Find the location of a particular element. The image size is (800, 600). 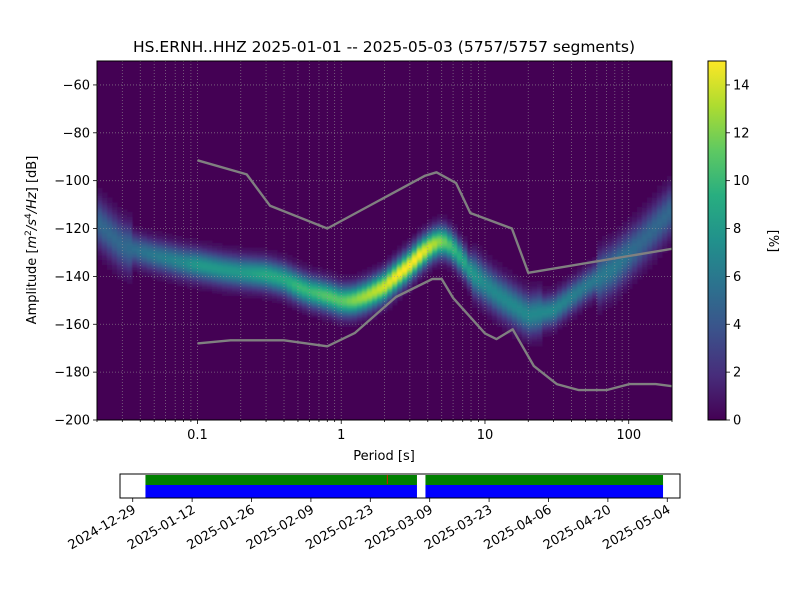

x-axis-ticks: 0.1 1 10 100 is located at coordinates (384, 431).